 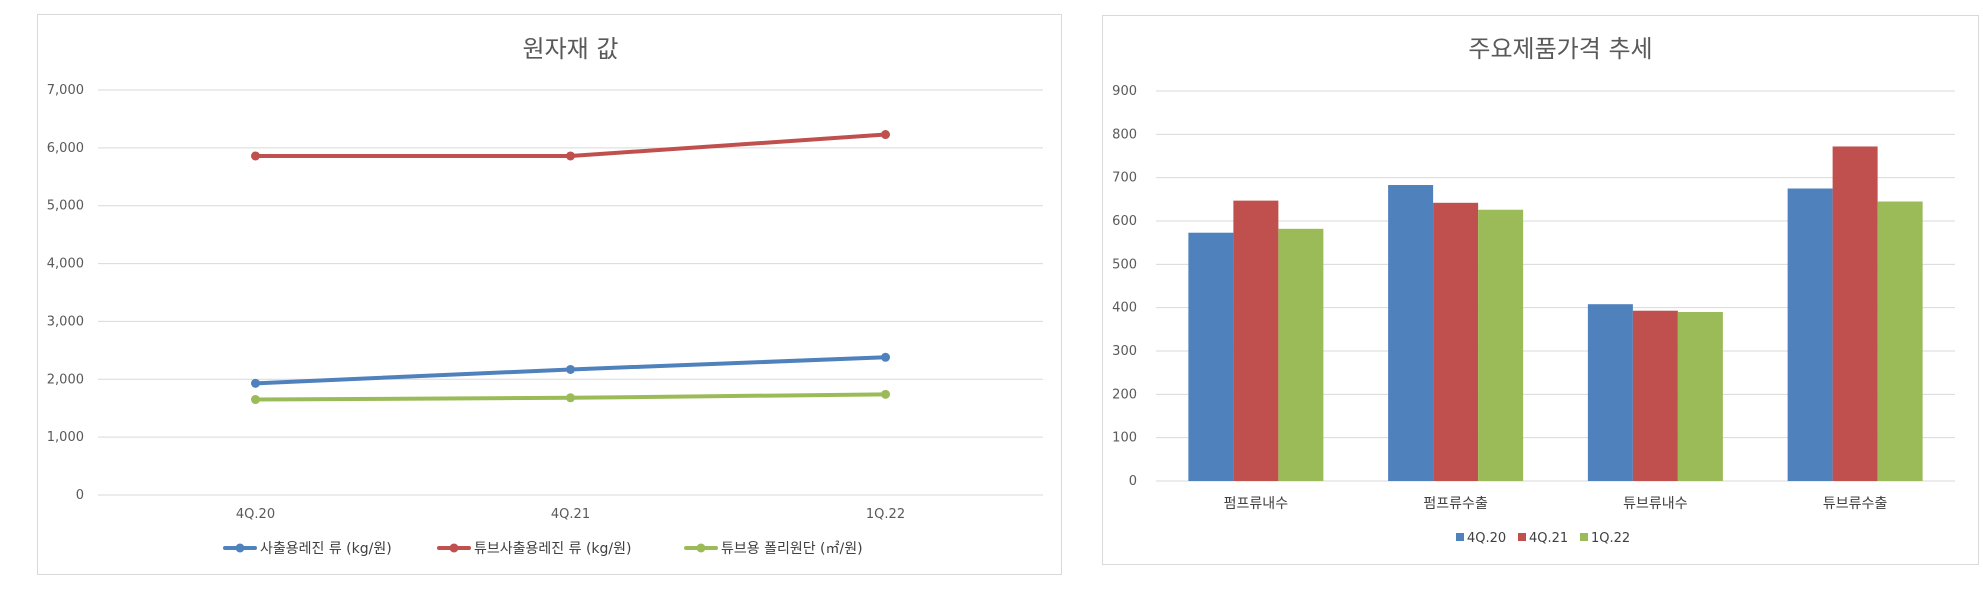 I want to click on legend-label: 사출용레진 류 (kg/원), so click(x=326, y=549).